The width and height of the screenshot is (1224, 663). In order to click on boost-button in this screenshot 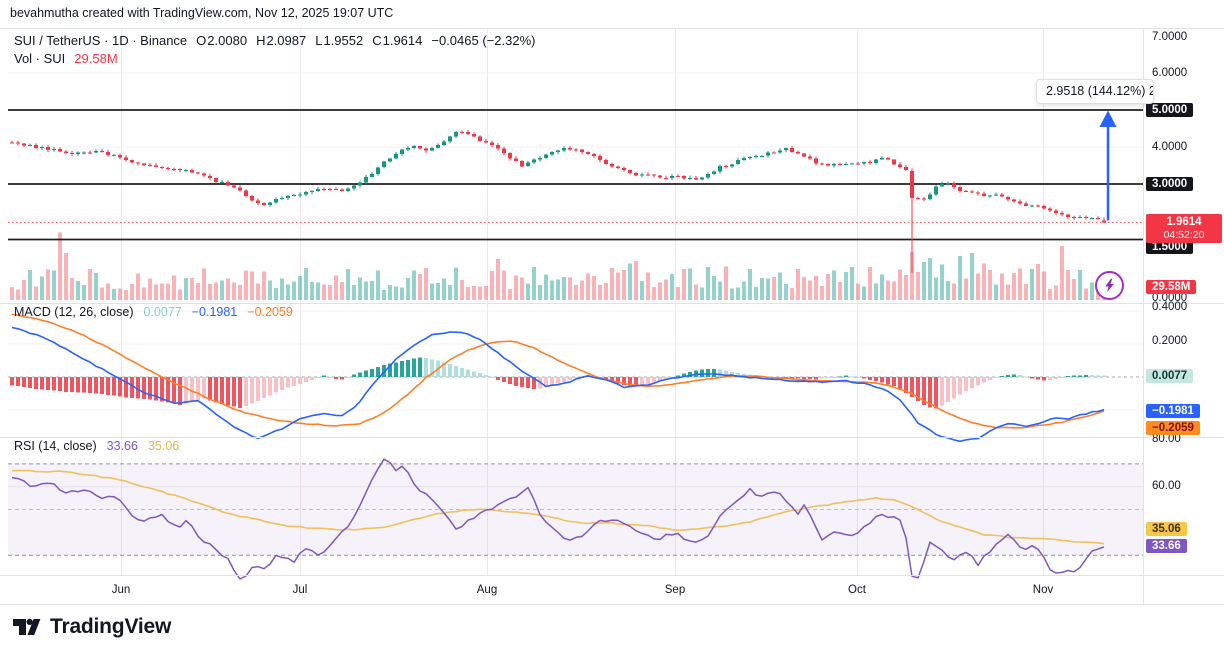, I will do `click(1109, 285)`.